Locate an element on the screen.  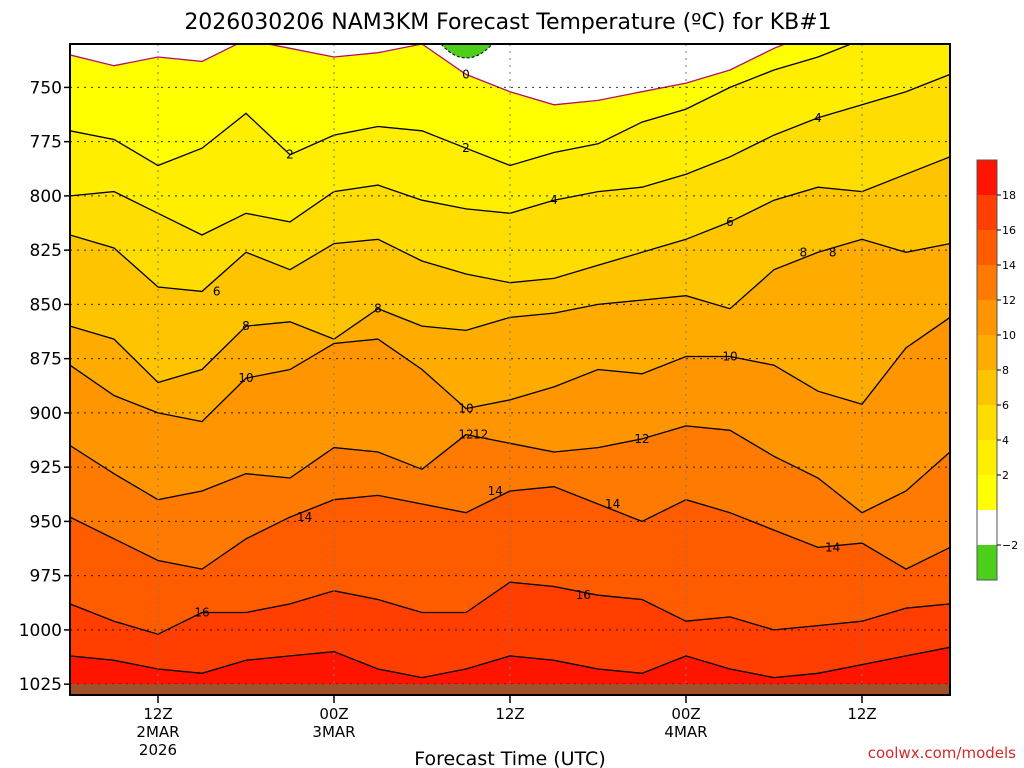
x-axis-label: Forecast Time (UTC) is located at coordinates (509, 758).